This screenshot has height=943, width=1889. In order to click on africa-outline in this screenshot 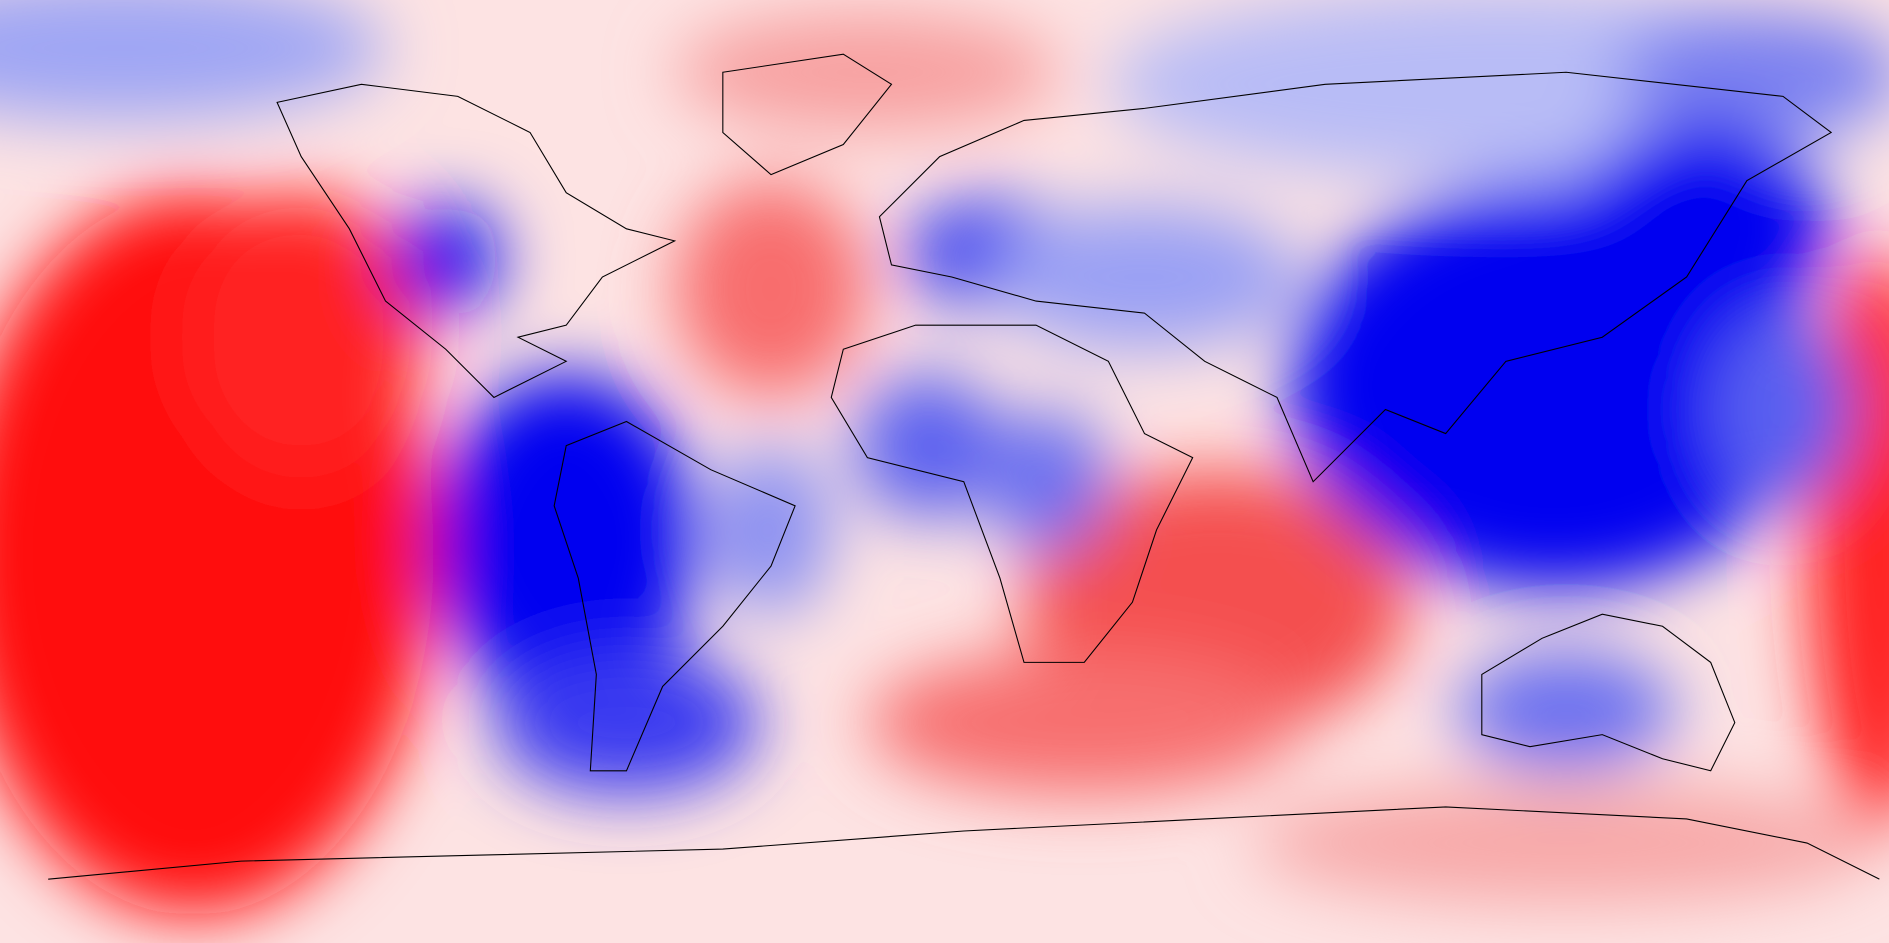, I will do `click(1012, 493)`.